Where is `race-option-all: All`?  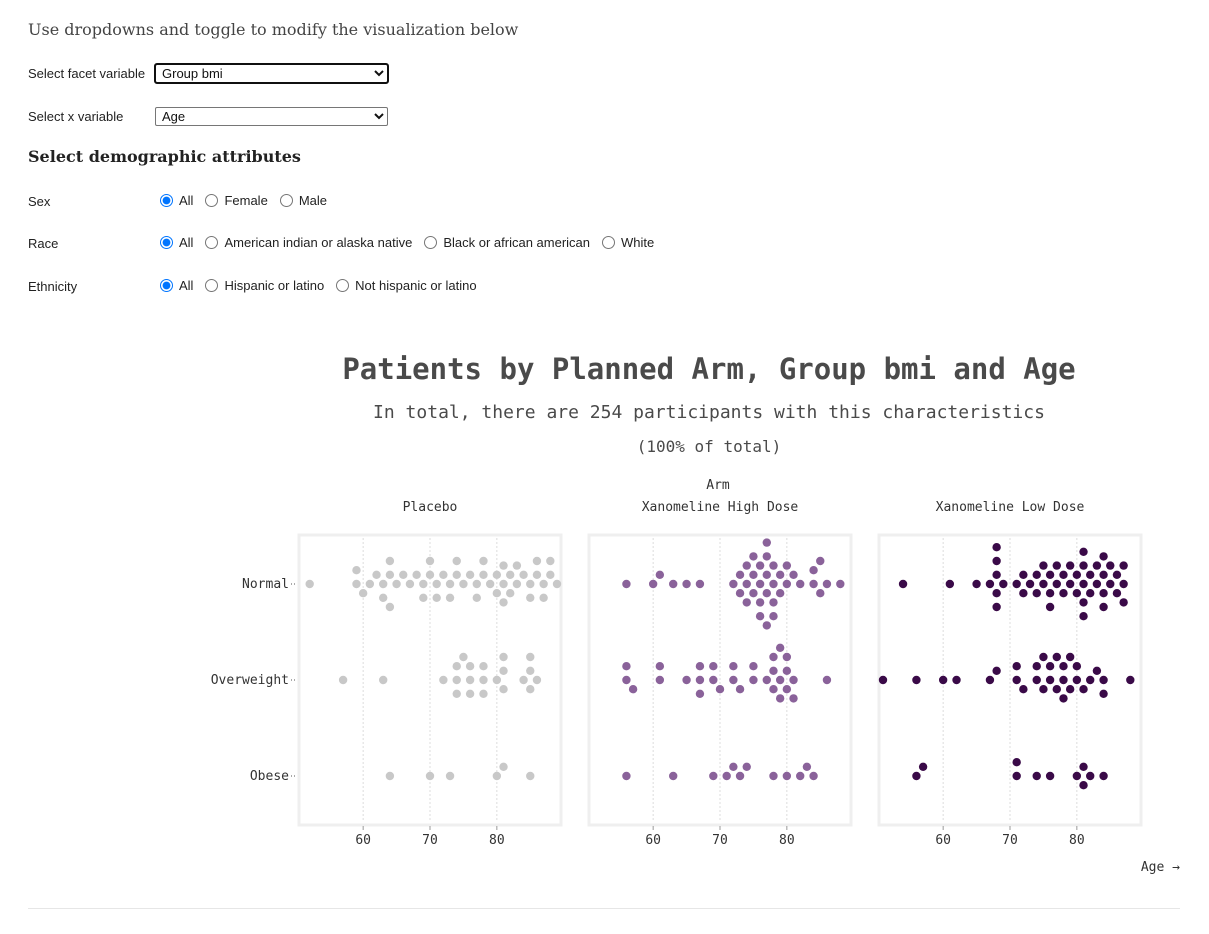
race-option-all: All is located at coordinates (176, 242).